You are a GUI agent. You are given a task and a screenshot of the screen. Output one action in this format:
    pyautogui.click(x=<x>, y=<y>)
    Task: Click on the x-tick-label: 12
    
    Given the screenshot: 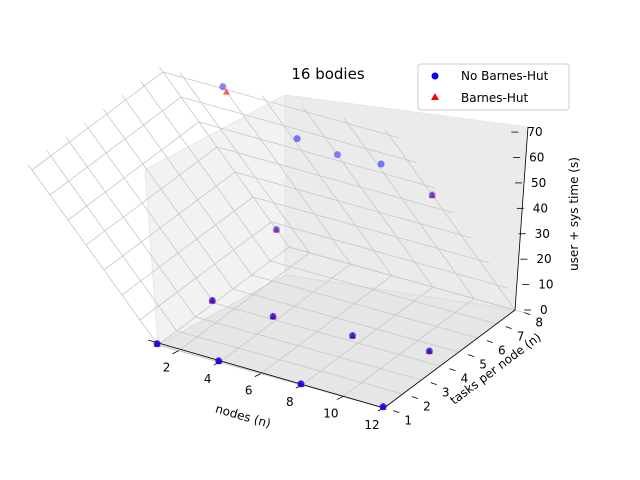 What is the action you would take?
    pyautogui.click(x=371, y=425)
    